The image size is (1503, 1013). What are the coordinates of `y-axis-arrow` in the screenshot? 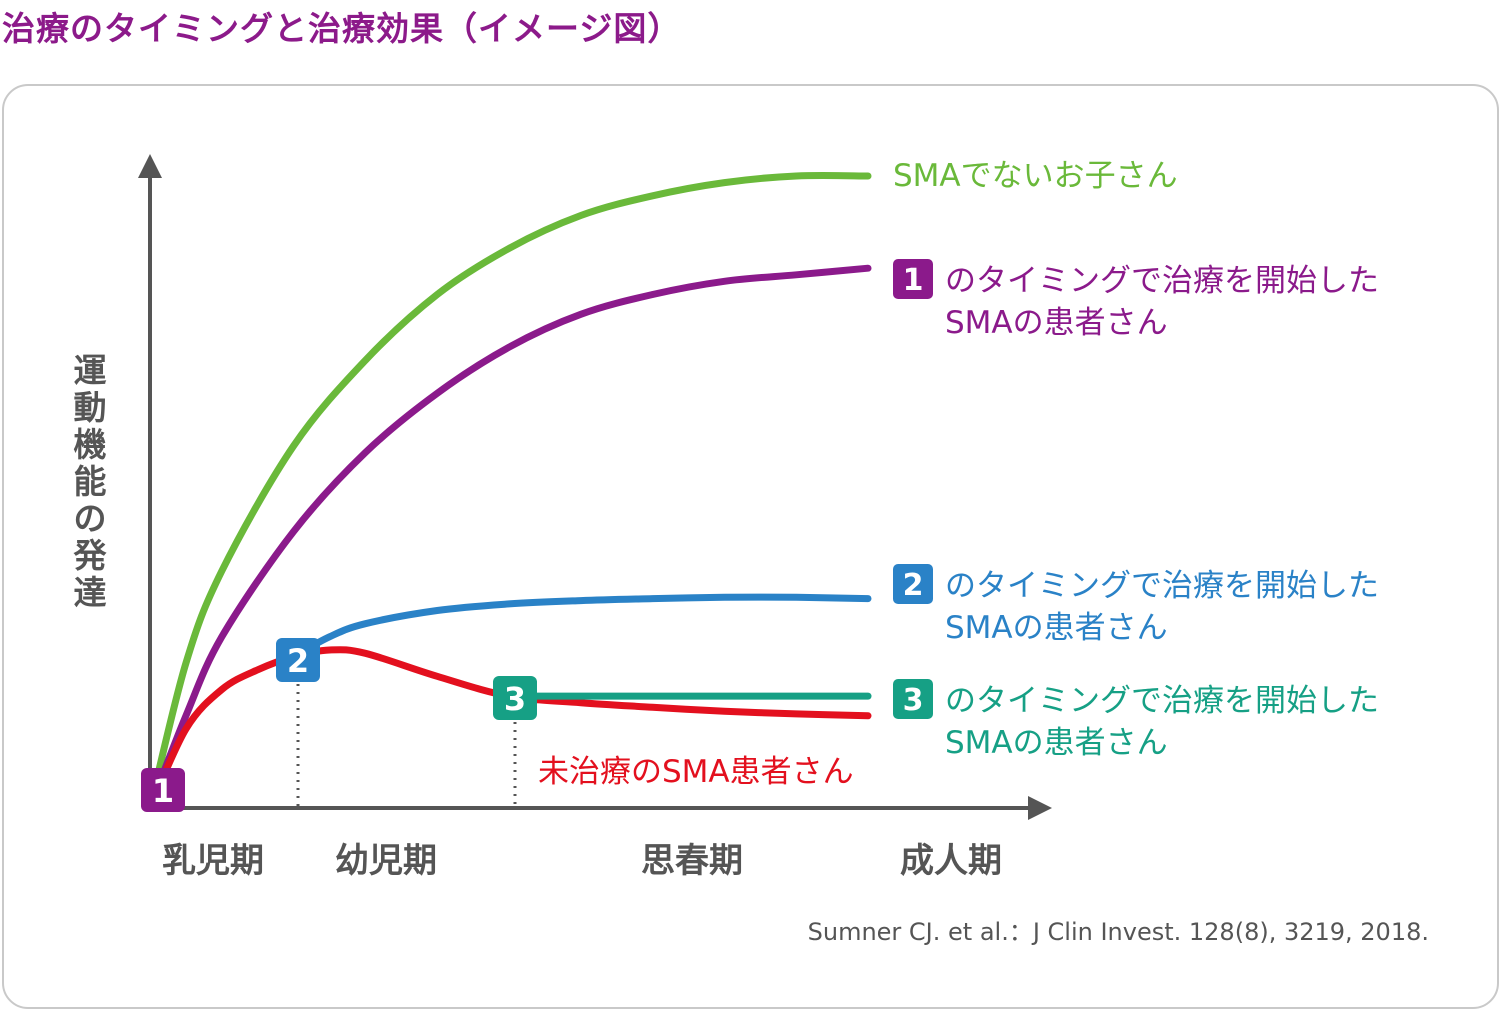 It's located at (150, 166).